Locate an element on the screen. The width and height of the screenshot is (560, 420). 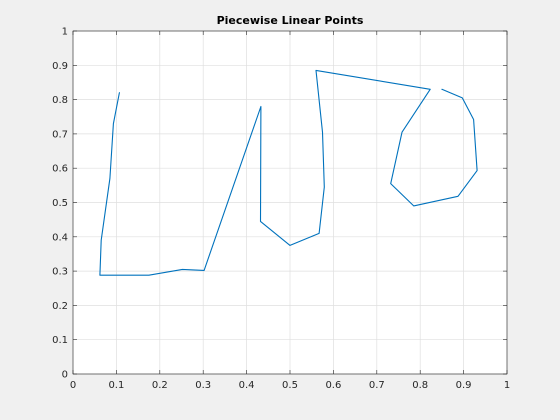
x-tick-label: 0.8 is located at coordinates (420, 385).